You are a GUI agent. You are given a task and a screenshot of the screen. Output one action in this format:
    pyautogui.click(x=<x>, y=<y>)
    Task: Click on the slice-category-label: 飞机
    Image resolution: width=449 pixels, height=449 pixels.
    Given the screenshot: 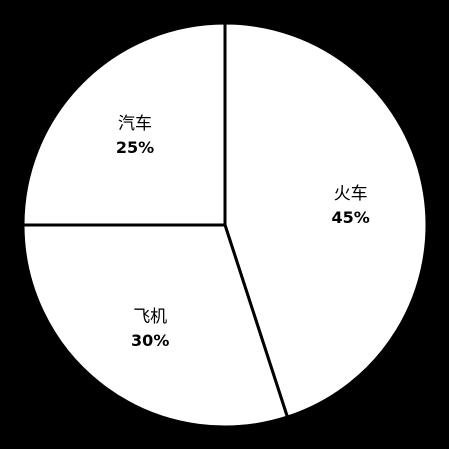 What is the action you would take?
    pyautogui.click(x=150, y=317)
    